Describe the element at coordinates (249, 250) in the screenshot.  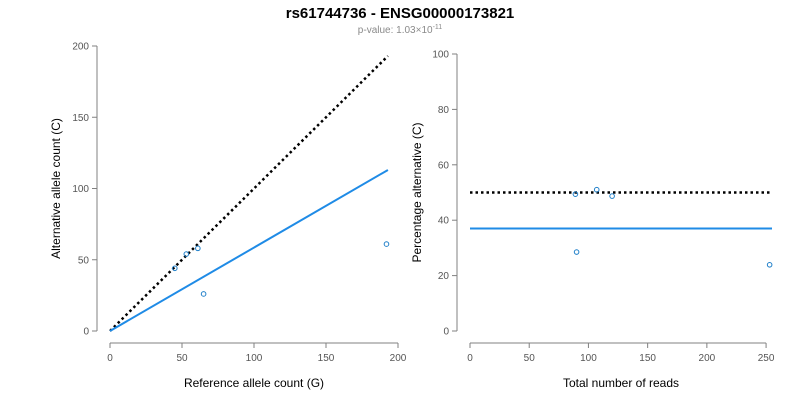
I see `fitted-line` at that location.